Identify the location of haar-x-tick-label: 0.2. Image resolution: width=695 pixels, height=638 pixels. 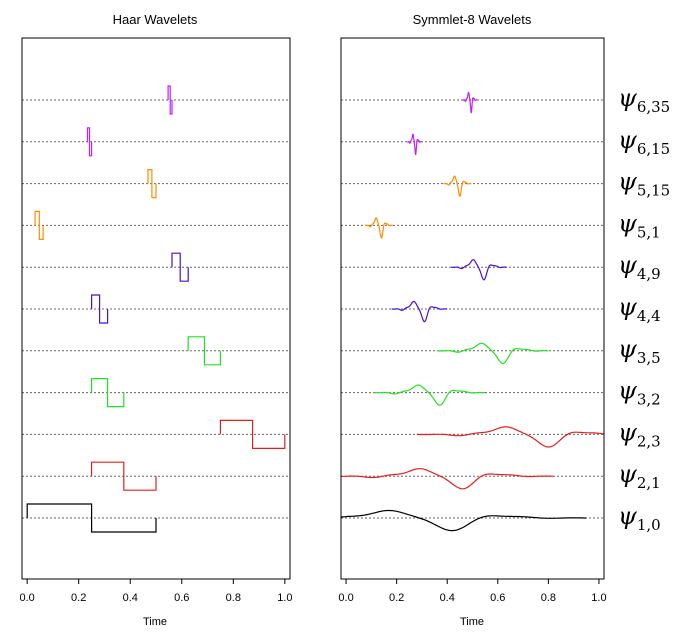
(78, 598).